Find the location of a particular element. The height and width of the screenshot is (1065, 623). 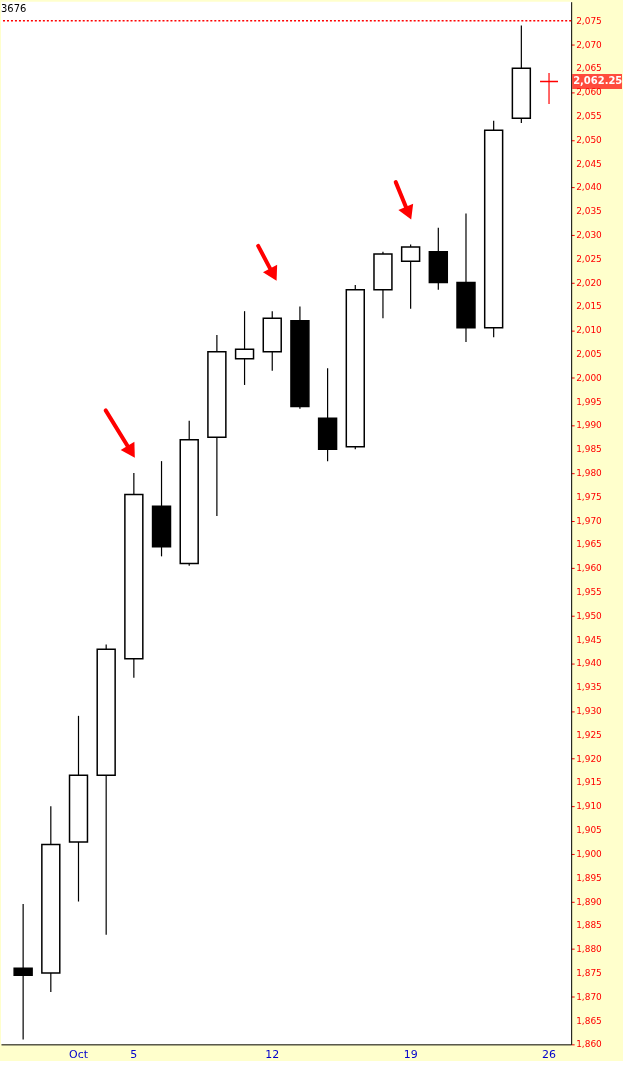

y-tick-label: 1,890 is located at coordinates (589, 901).